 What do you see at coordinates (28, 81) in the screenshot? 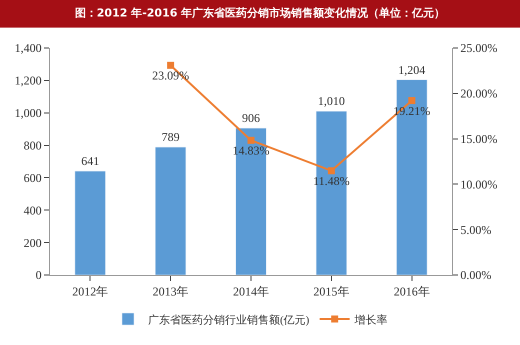
I see `y-tick-label: 1,200` at bounding box center [28, 81].